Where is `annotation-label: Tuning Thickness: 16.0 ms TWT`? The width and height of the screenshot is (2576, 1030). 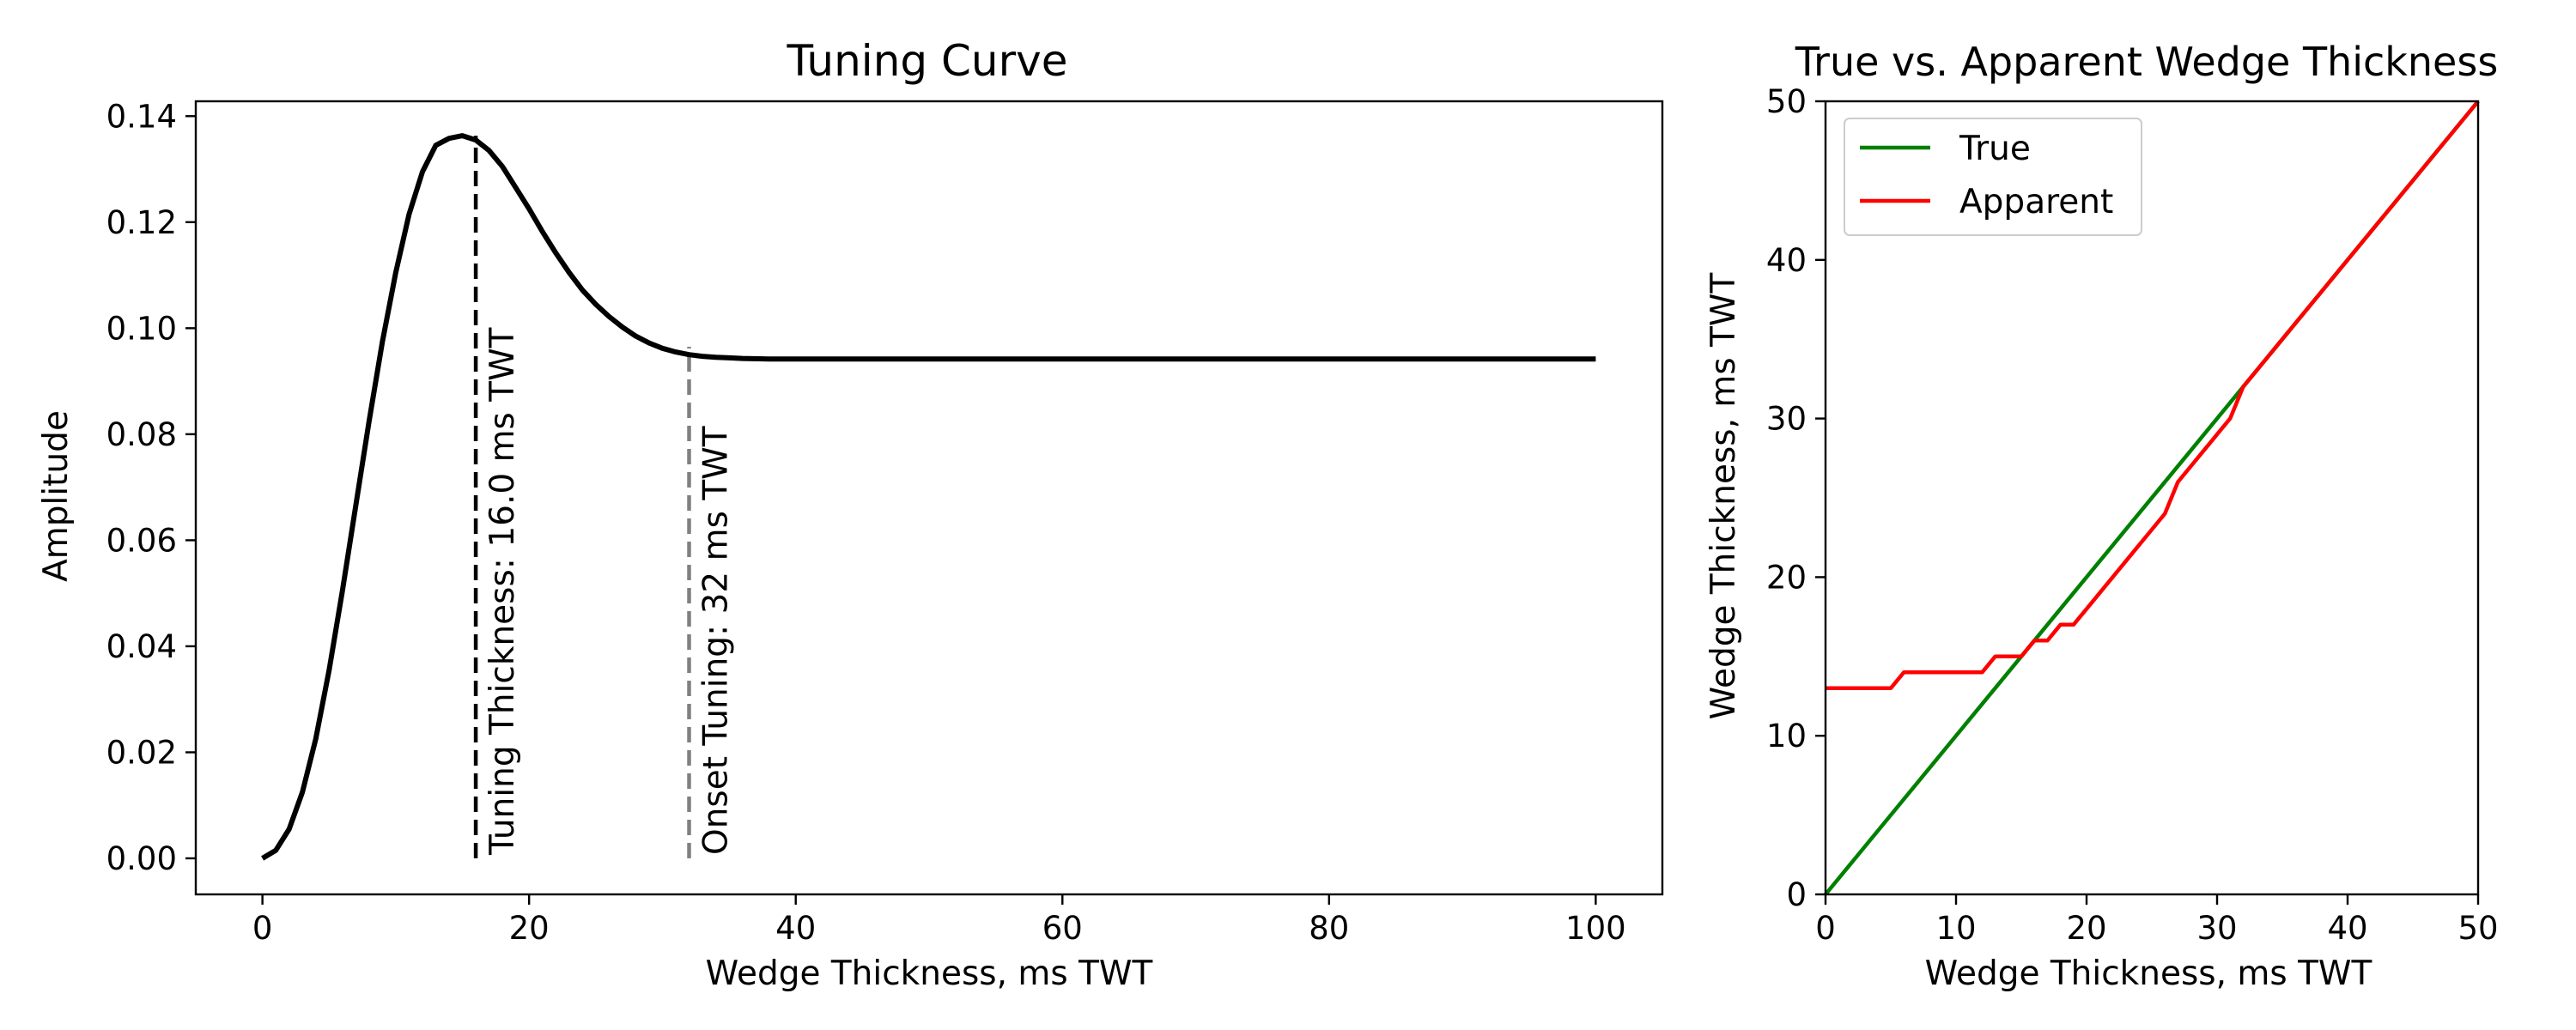 annotation-label: Tuning Thickness: 16.0 ms TWT is located at coordinates (503, 591).